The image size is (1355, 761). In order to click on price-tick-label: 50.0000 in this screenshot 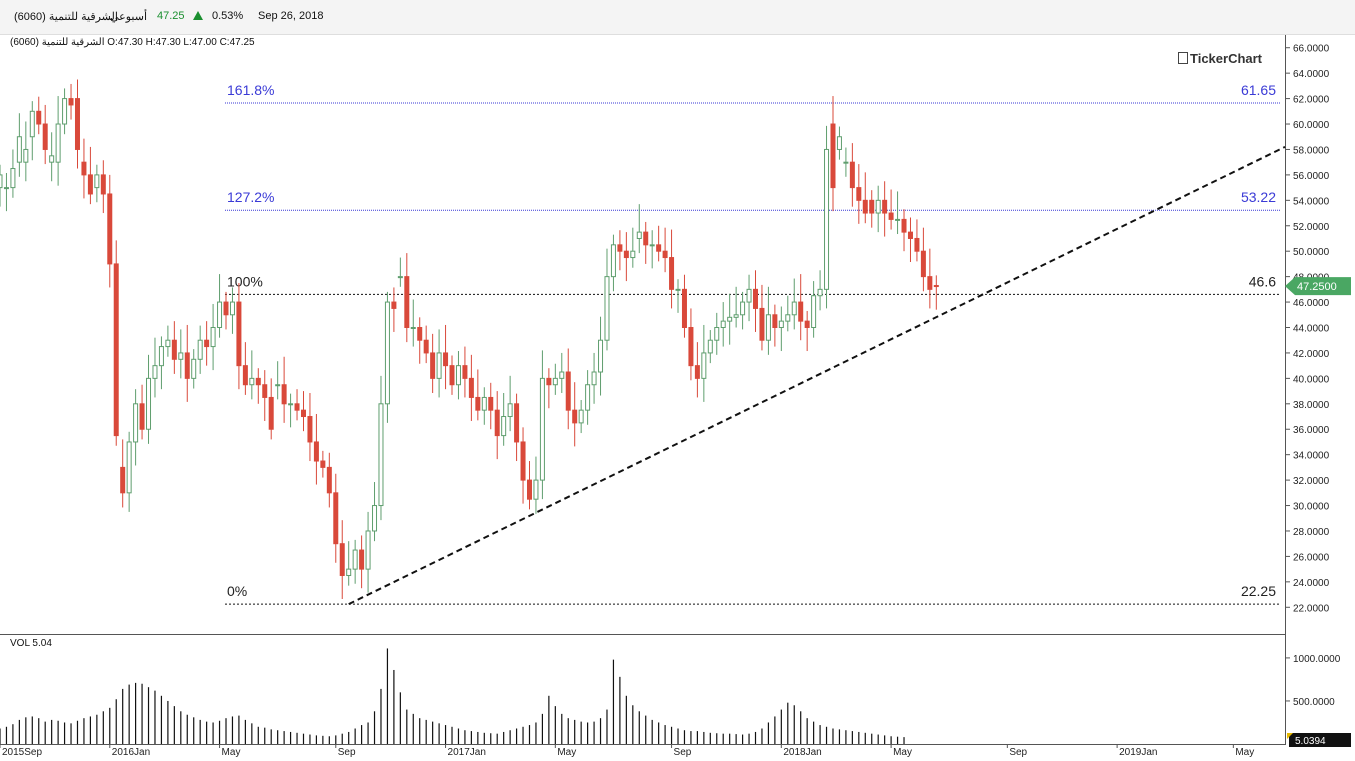, I will do `click(1311, 252)`.